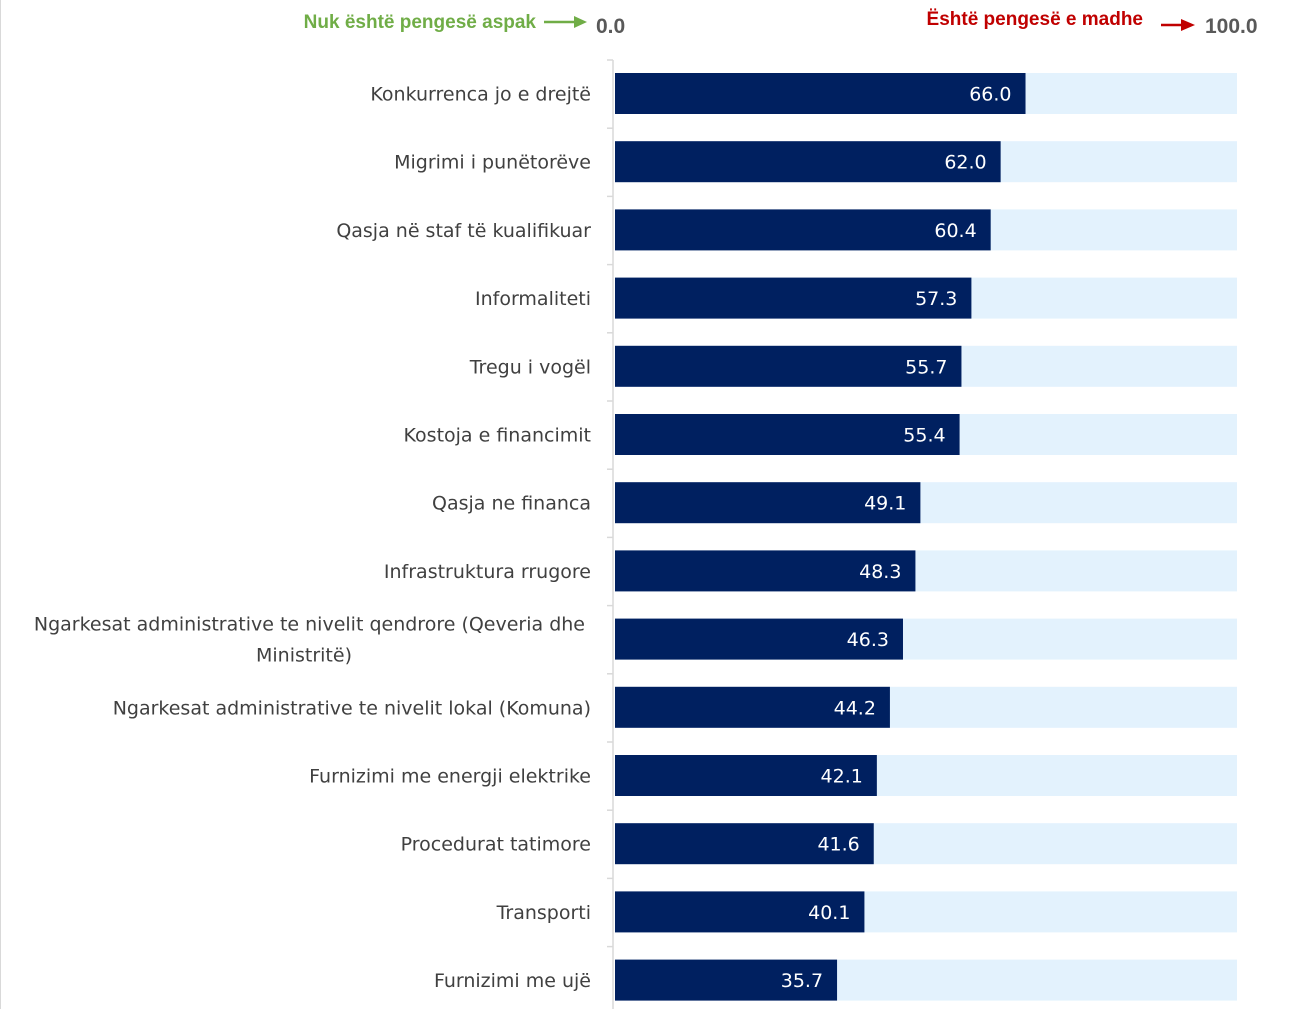 The width and height of the screenshot is (1289, 1009). Describe the element at coordinates (838, 845) in the screenshot. I see `value-label: 41.6` at that location.